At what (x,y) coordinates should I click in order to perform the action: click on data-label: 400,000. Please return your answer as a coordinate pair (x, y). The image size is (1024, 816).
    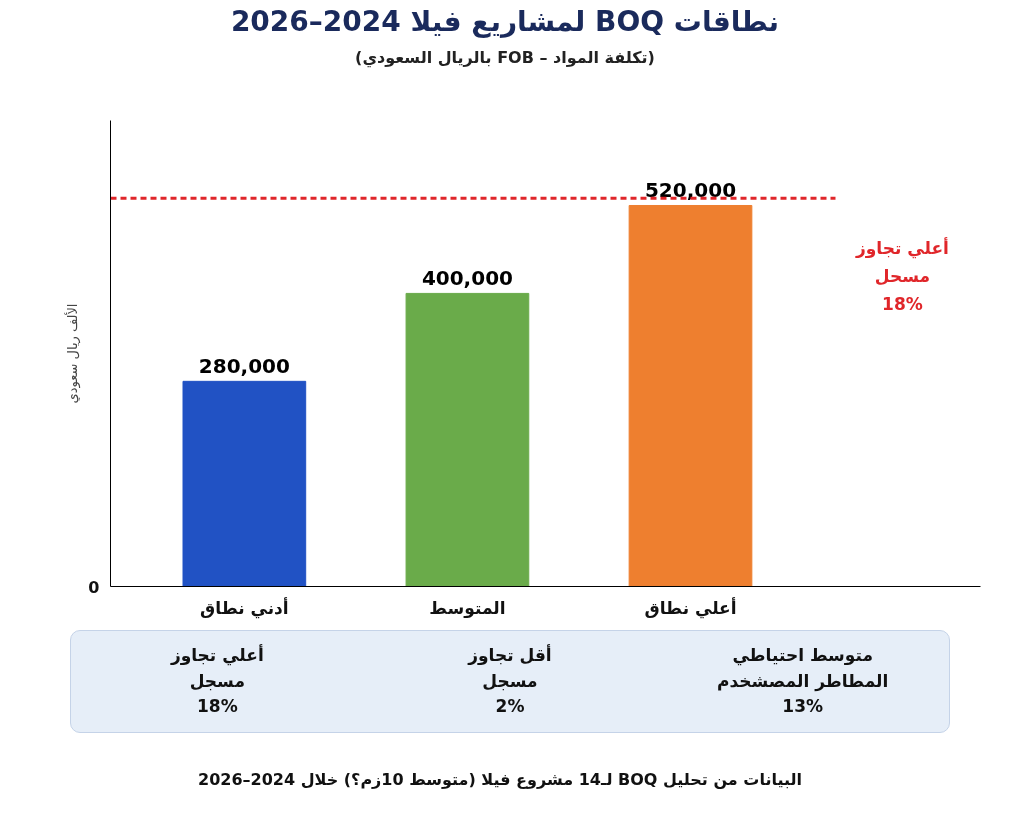
    Looking at the image, I should click on (467, 278).